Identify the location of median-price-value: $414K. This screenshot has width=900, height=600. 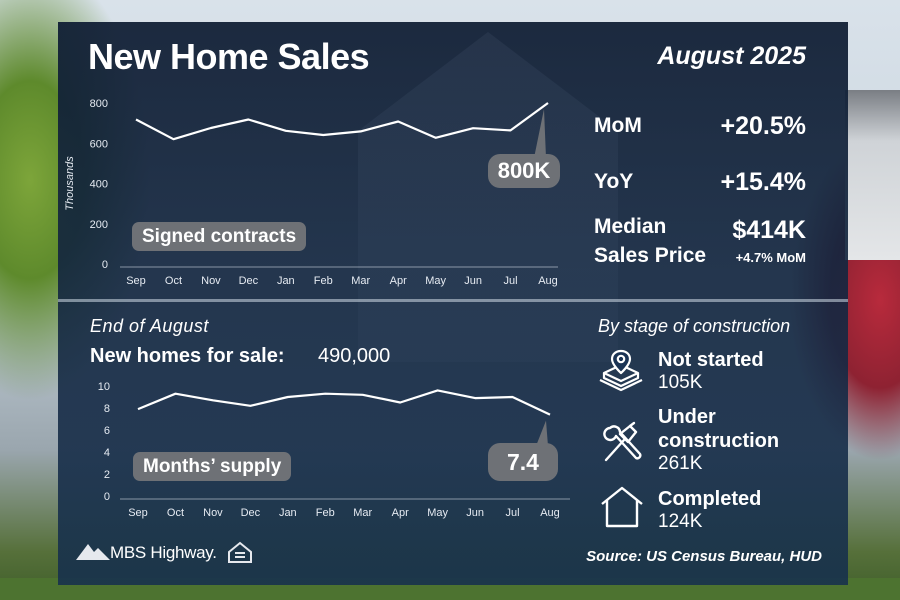
(769, 230).